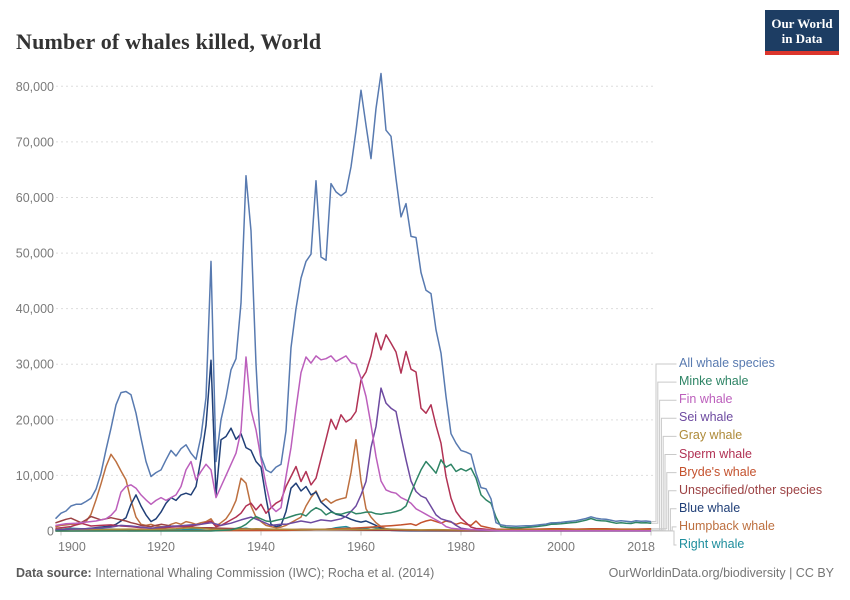 This screenshot has width=850, height=600. I want to click on page-title: Number of whales killed, World, so click(169, 41).